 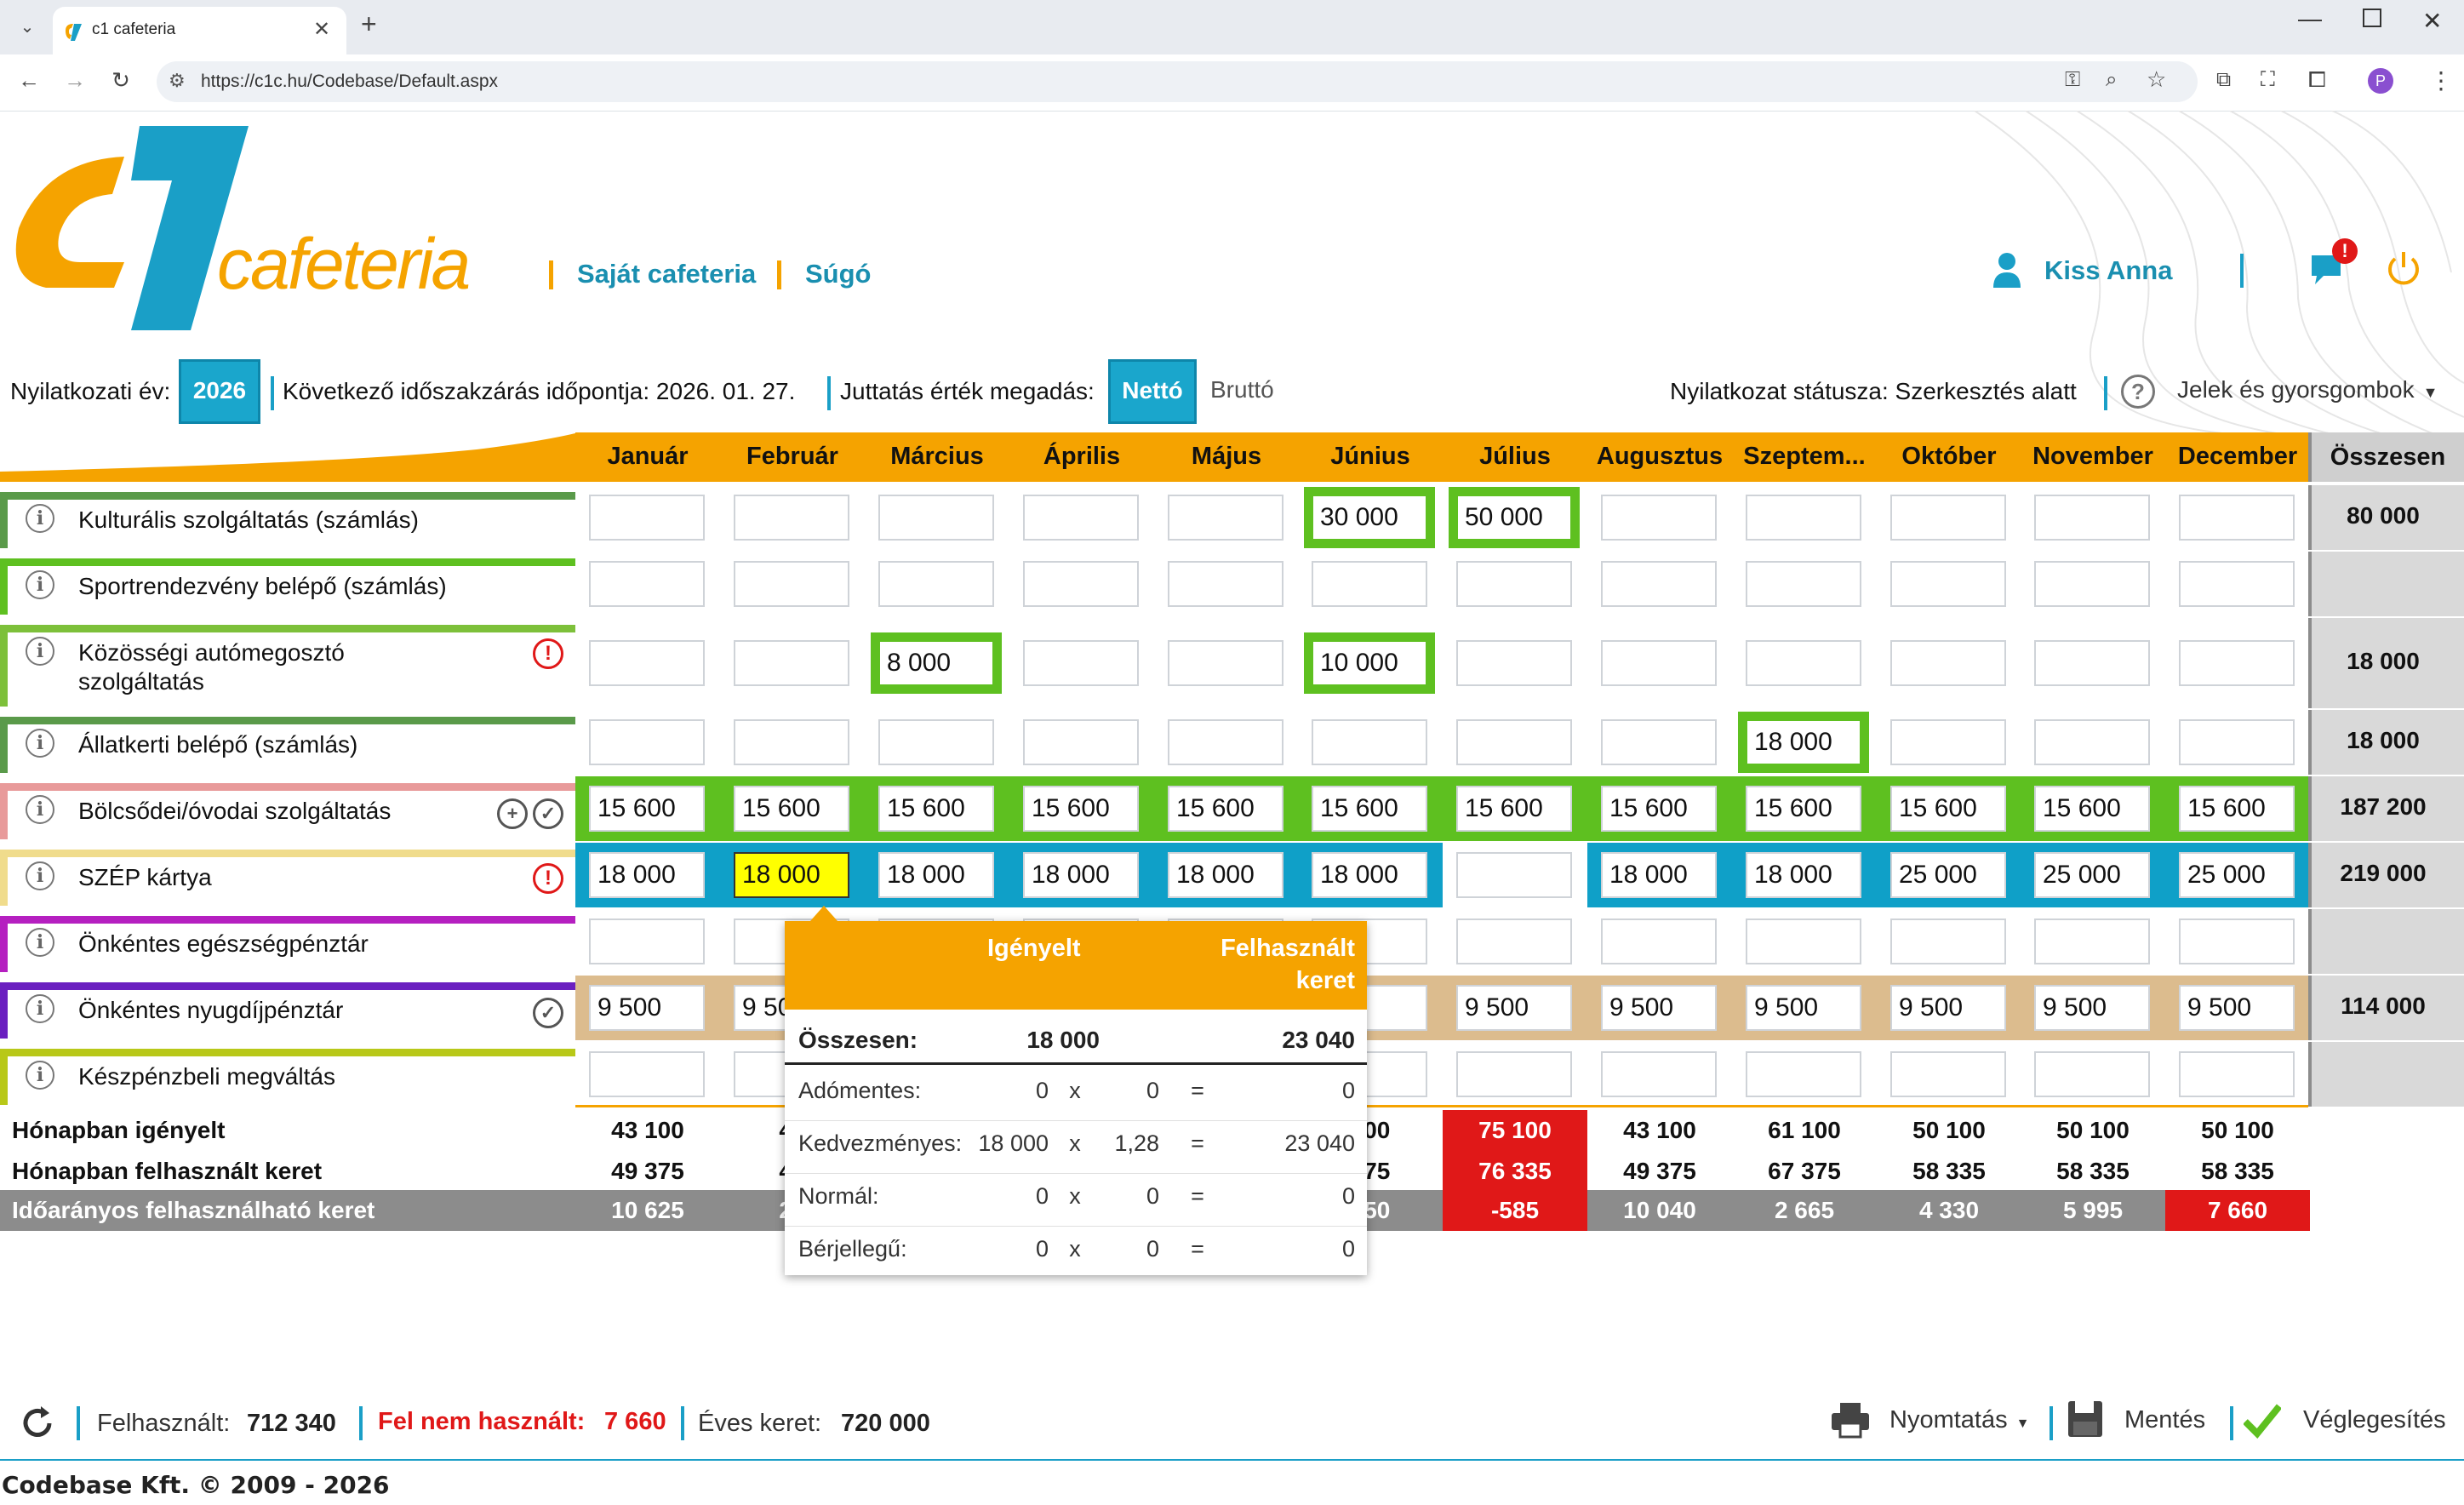 What do you see at coordinates (2374, 1419) in the screenshot?
I see `finalize-button: Véglegesítés` at bounding box center [2374, 1419].